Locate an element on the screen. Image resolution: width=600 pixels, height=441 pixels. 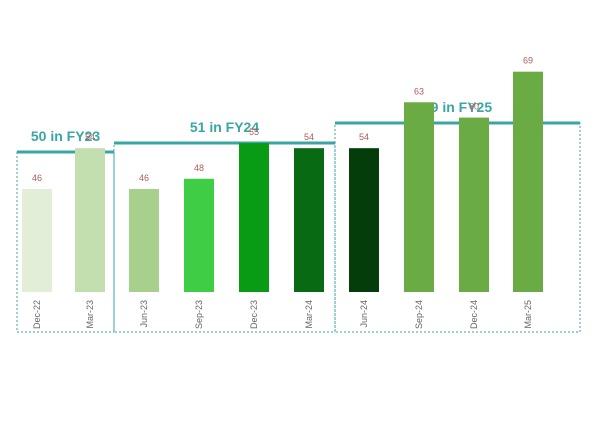
x-tick-label: Jun-23 is located at coordinates (144, 314).